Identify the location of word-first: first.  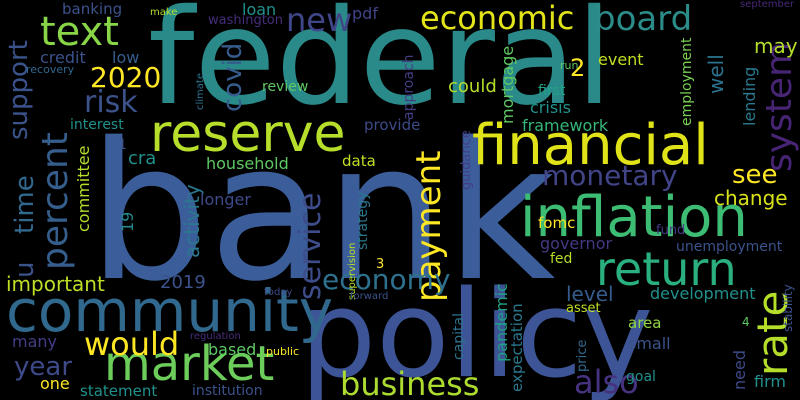
(552, 91).